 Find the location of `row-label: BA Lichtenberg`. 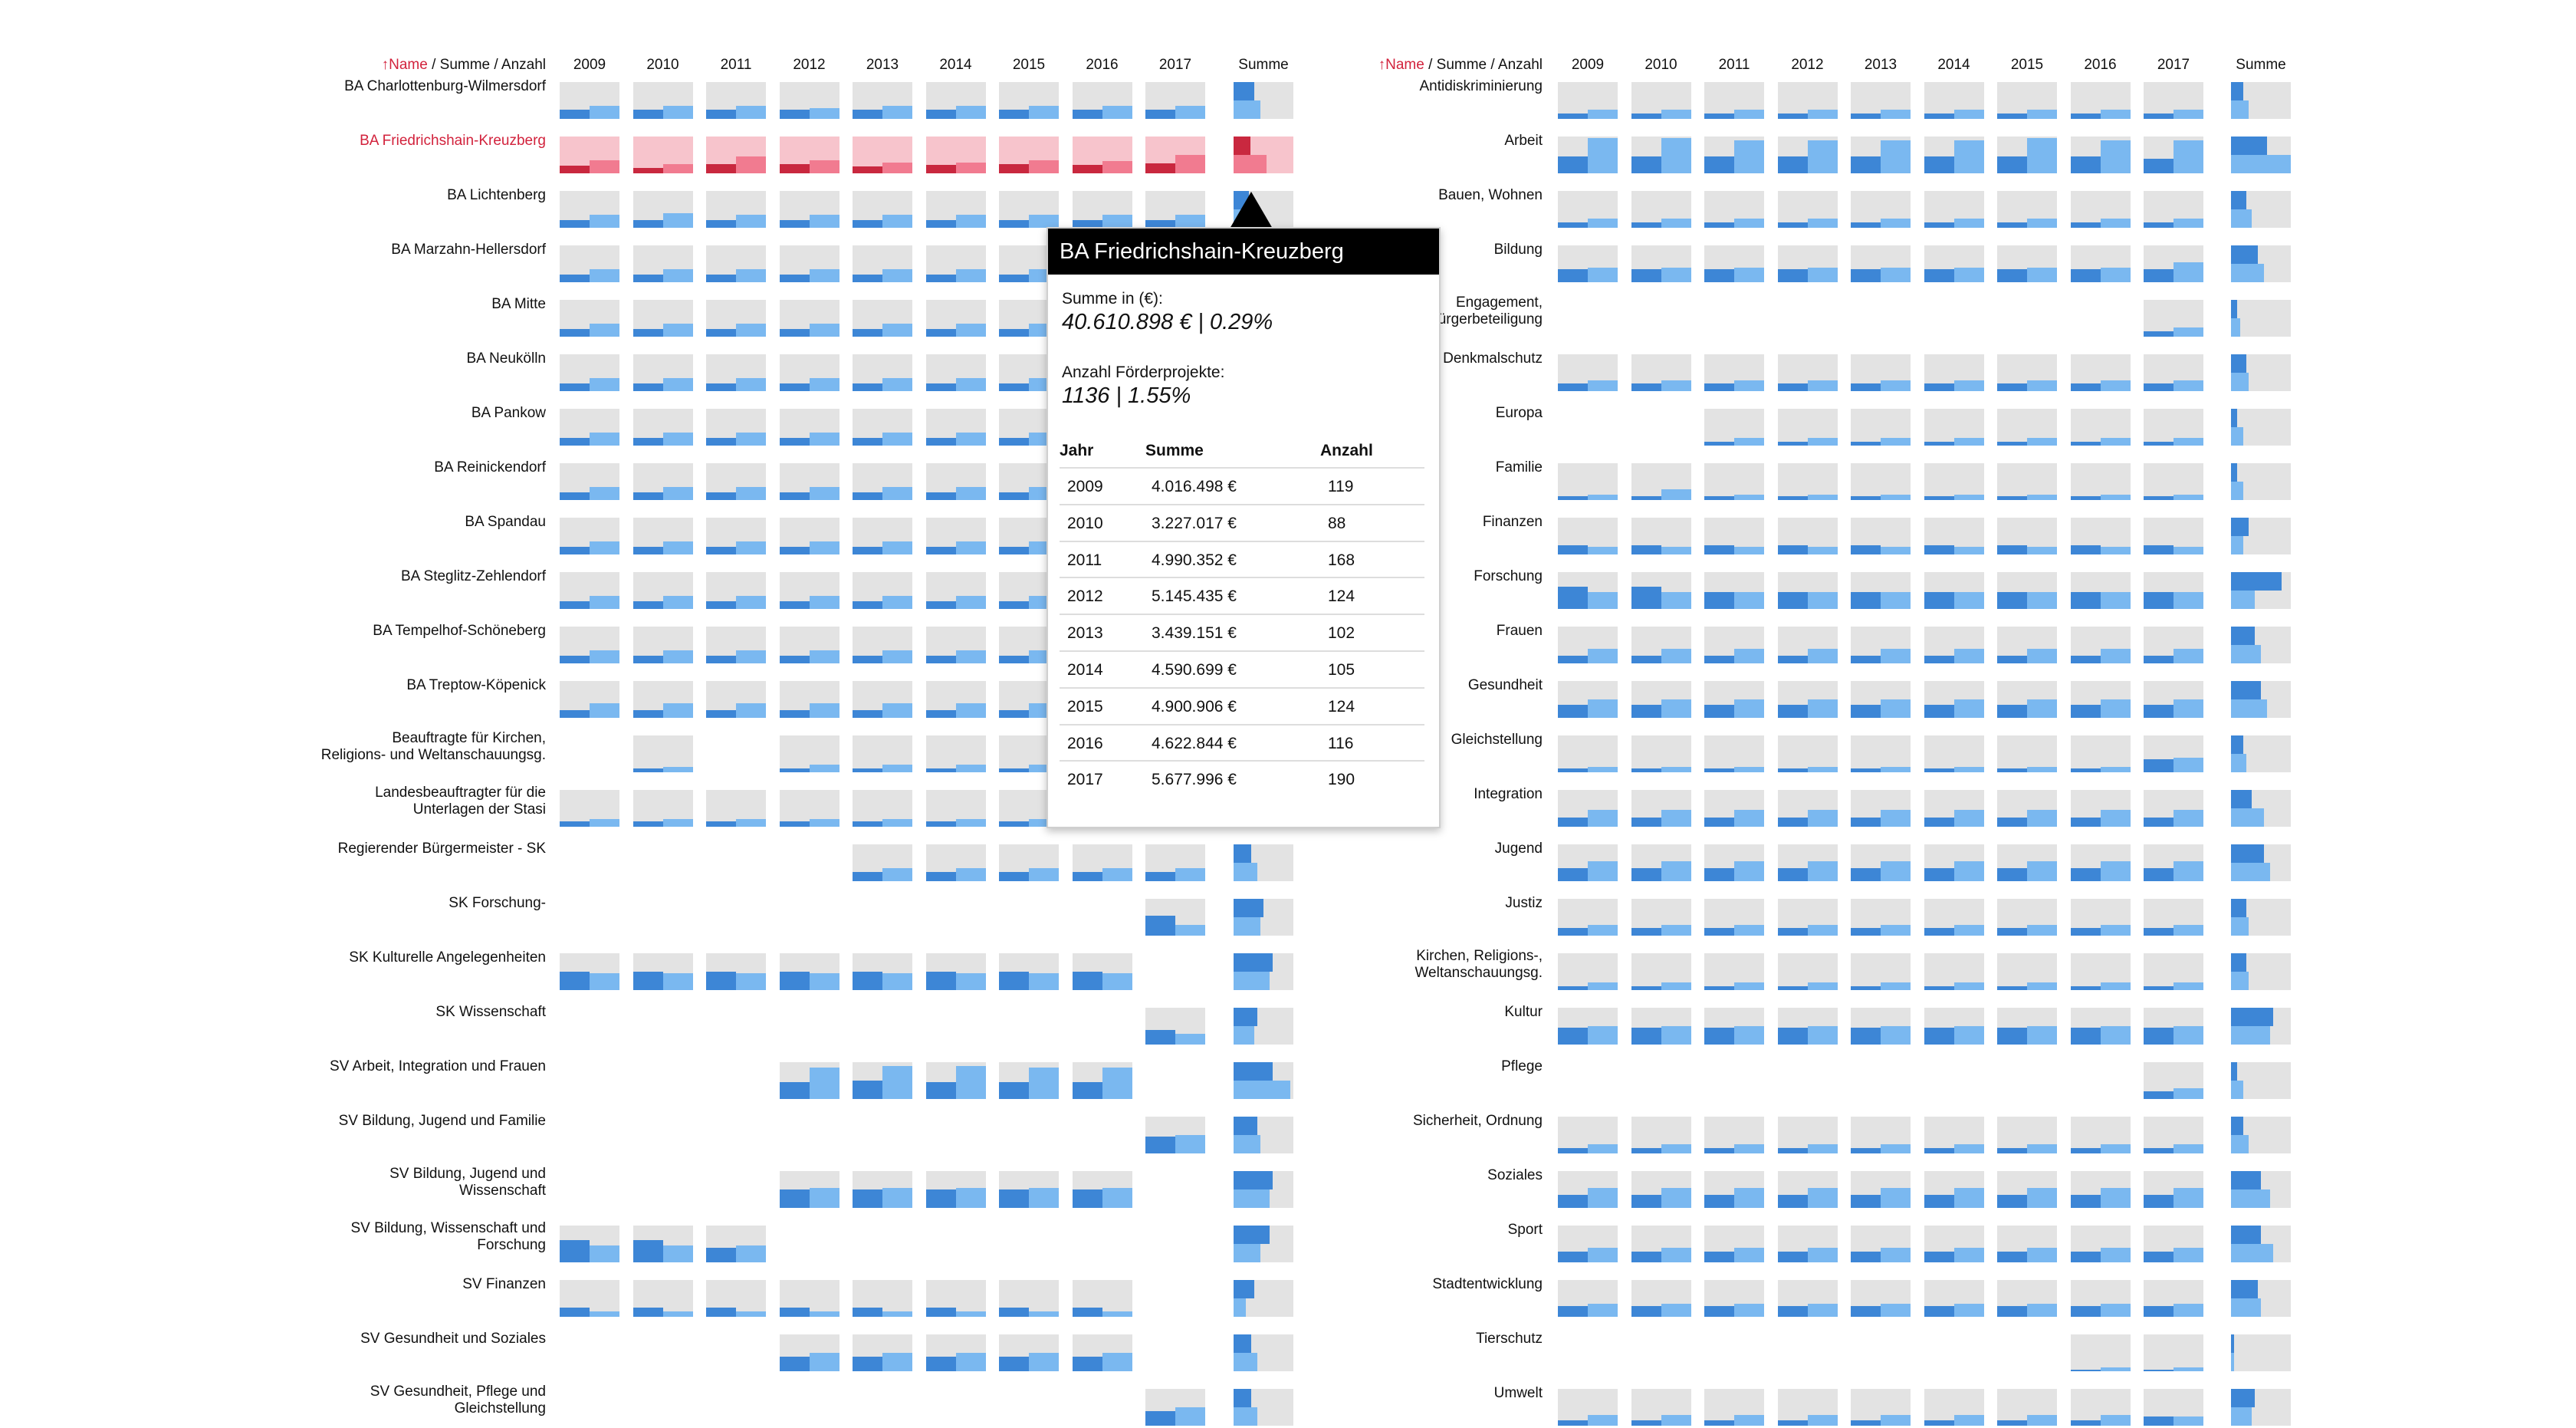

row-label: BA Lichtenberg is located at coordinates (496, 195).